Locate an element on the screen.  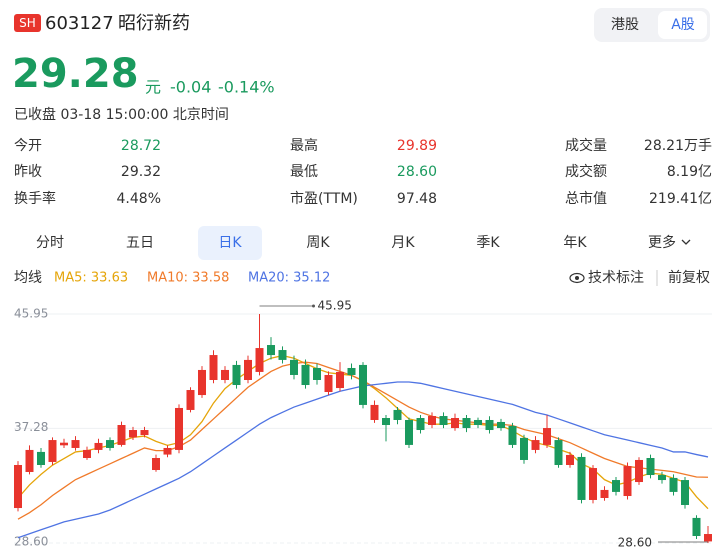
high-label: 45.95 is located at coordinates (335, 306).